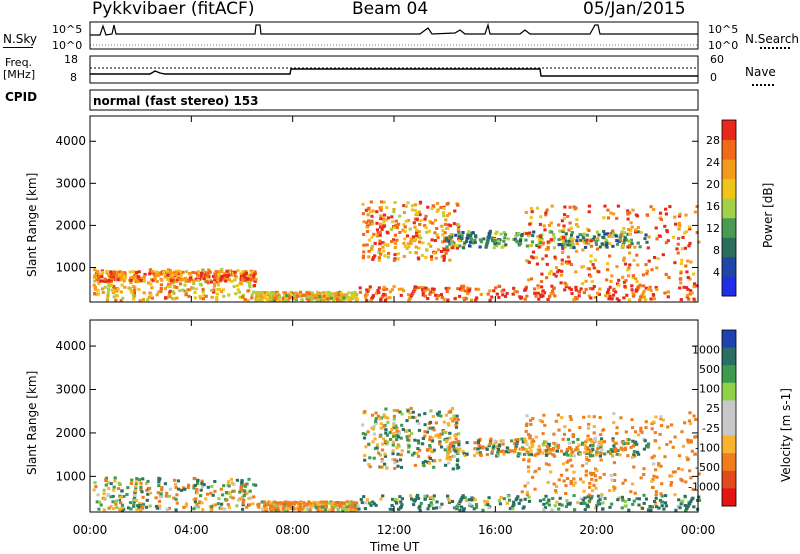  Describe the element at coordinates (70, 433) in the screenshot. I see `velocity-ytick-label: 2000` at that location.